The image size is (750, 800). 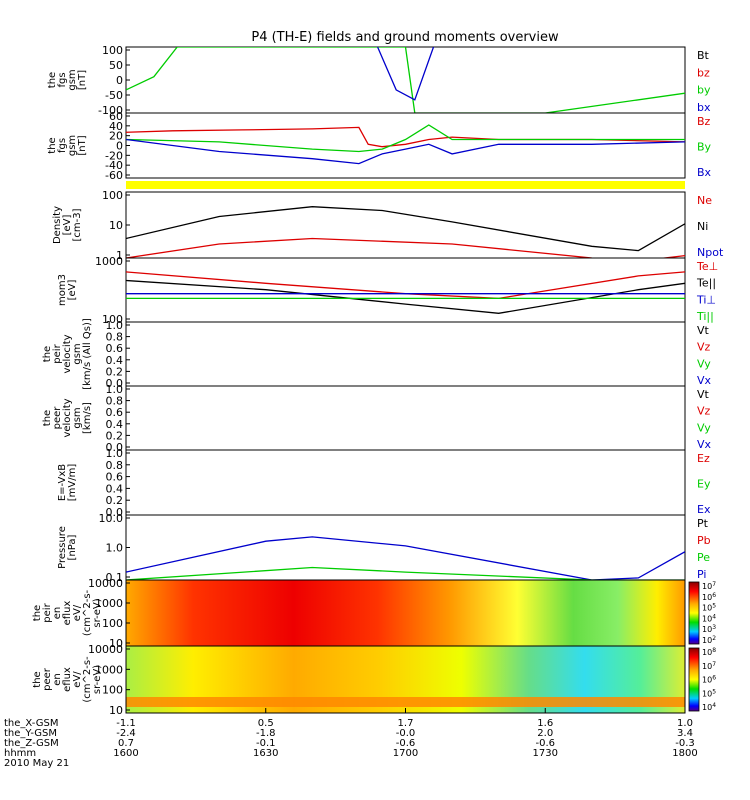 I want to click on legend-entry: Te||, so click(x=706, y=283).